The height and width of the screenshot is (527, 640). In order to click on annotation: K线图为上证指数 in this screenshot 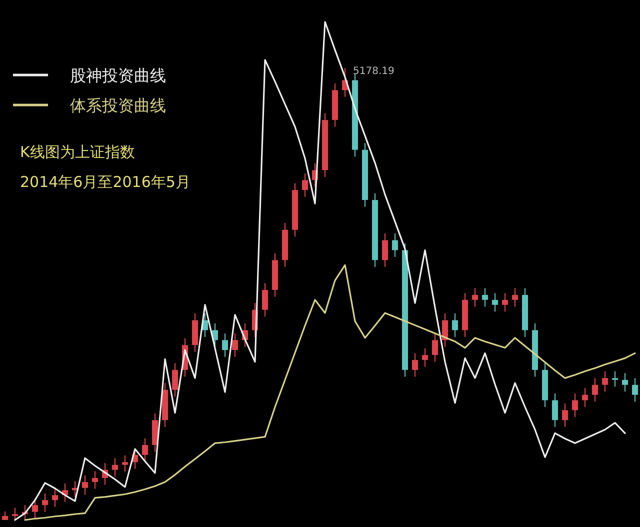, I will do `click(77, 152)`.